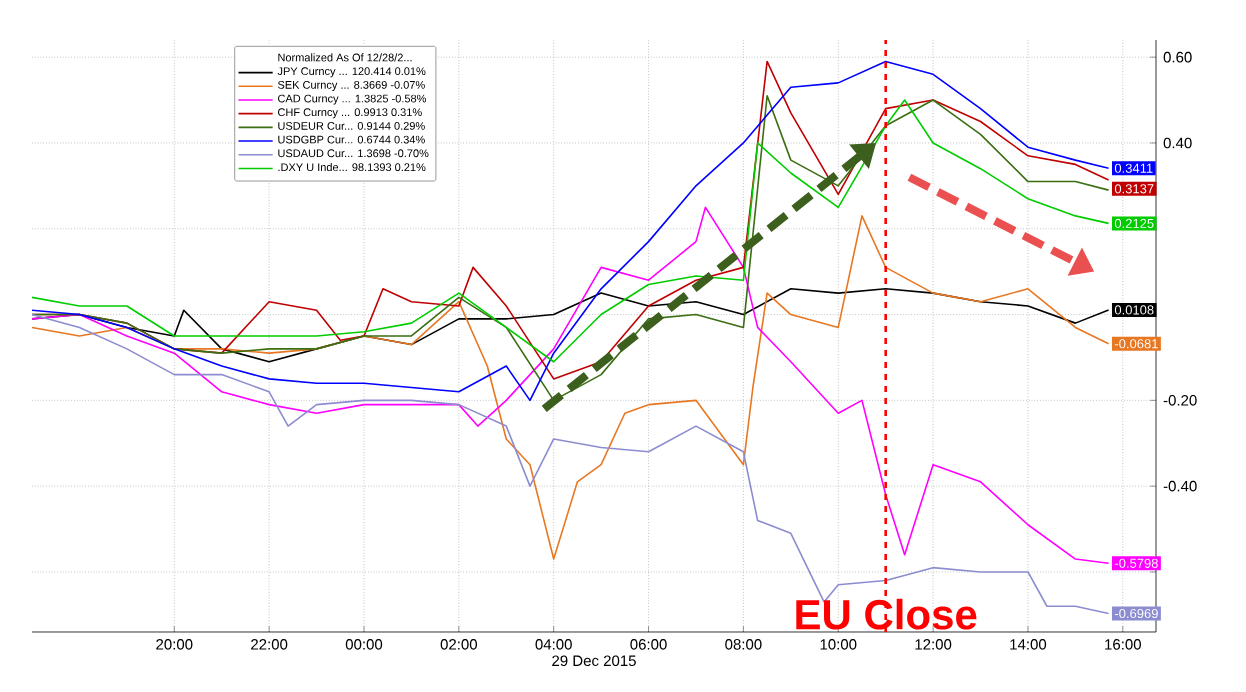 The width and height of the screenshot is (1246, 692). What do you see at coordinates (886, 614) in the screenshot?
I see `ref-line-label: EU Close` at bounding box center [886, 614].